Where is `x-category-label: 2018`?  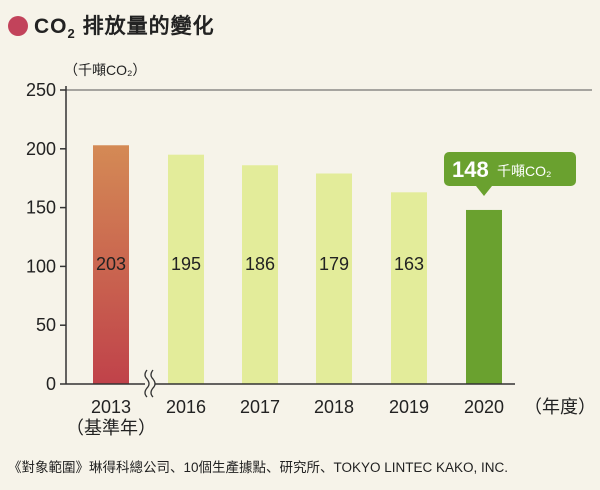
x-category-label: 2018 is located at coordinates (334, 407).